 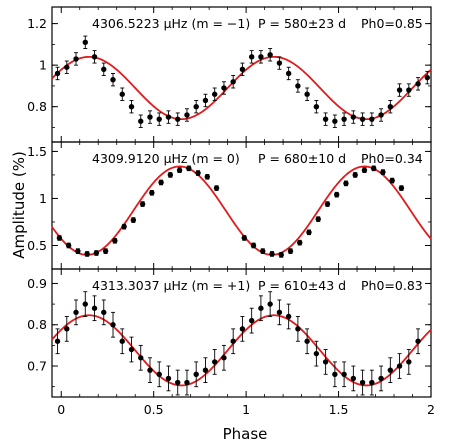 I want to click on period-label: P = 580±23 d, so click(x=302, y=23).